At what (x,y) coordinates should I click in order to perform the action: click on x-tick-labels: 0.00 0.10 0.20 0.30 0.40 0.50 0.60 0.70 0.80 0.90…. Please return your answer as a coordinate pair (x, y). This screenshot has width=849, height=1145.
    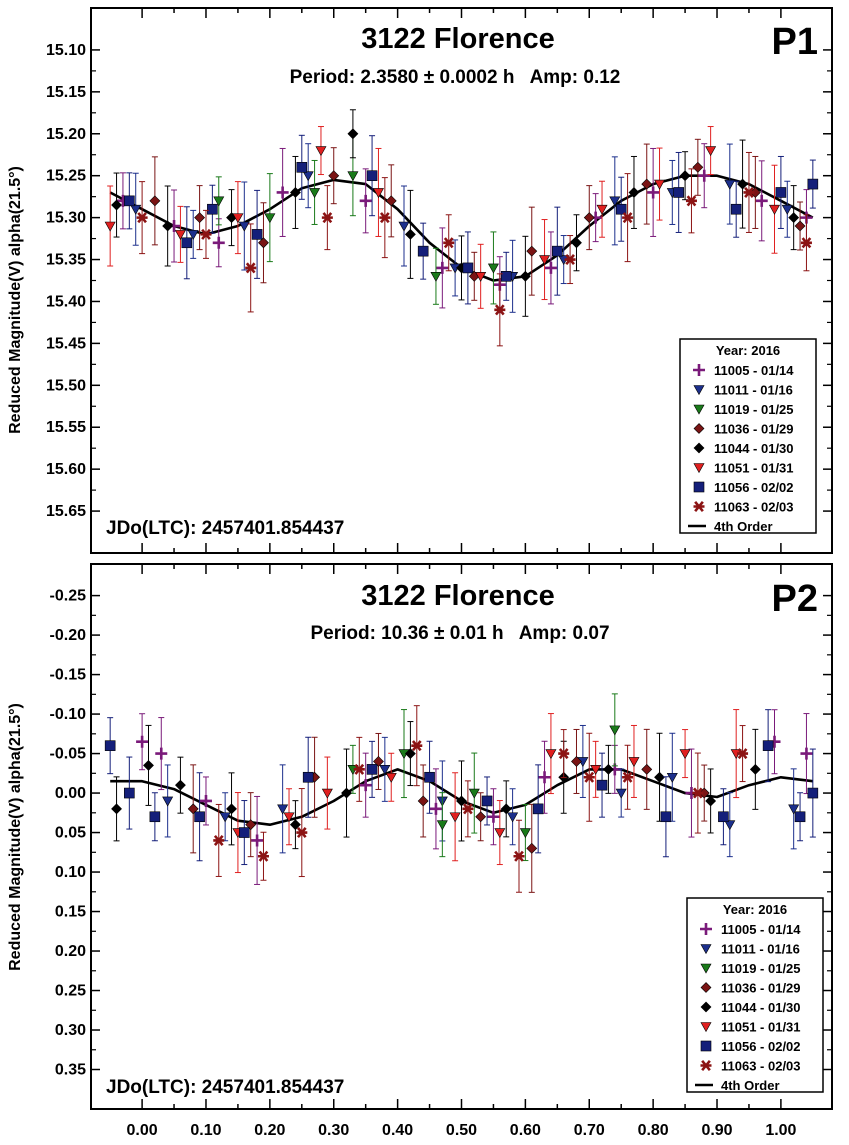
    Looking at the image, I should click on (462, 1130).